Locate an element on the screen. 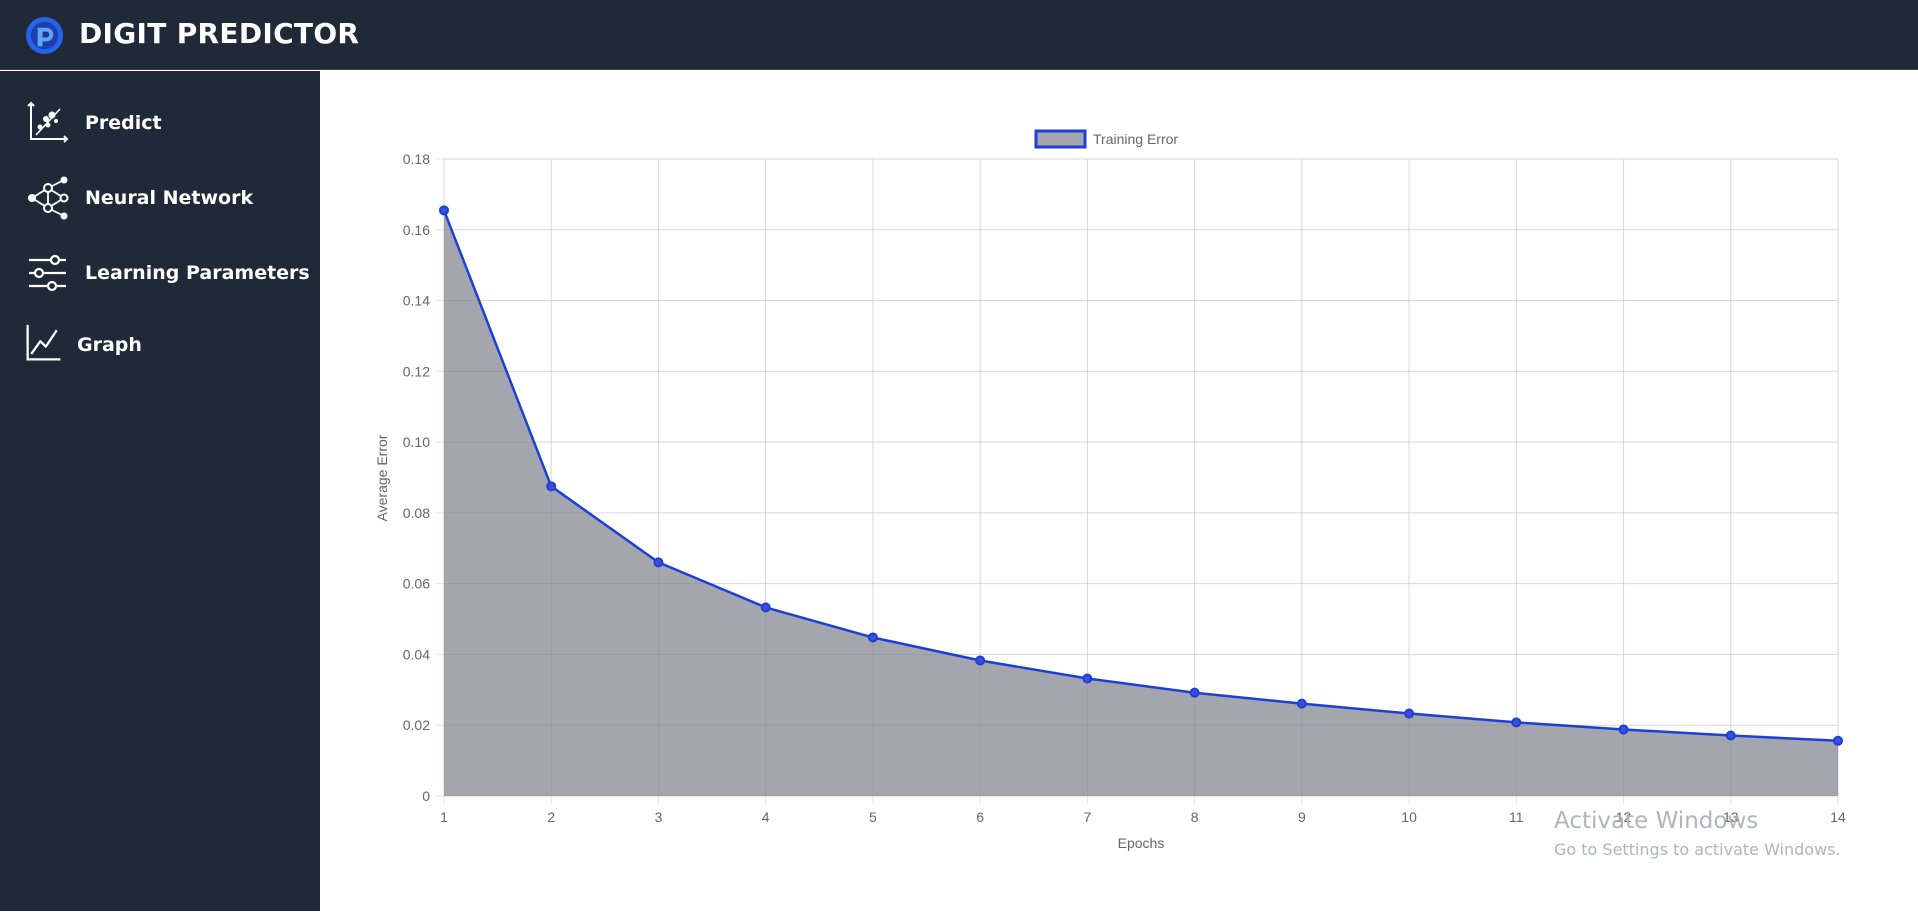 This screenshot has width=1918, height=916. line-graph-icon is located at coordinates (43, 342).